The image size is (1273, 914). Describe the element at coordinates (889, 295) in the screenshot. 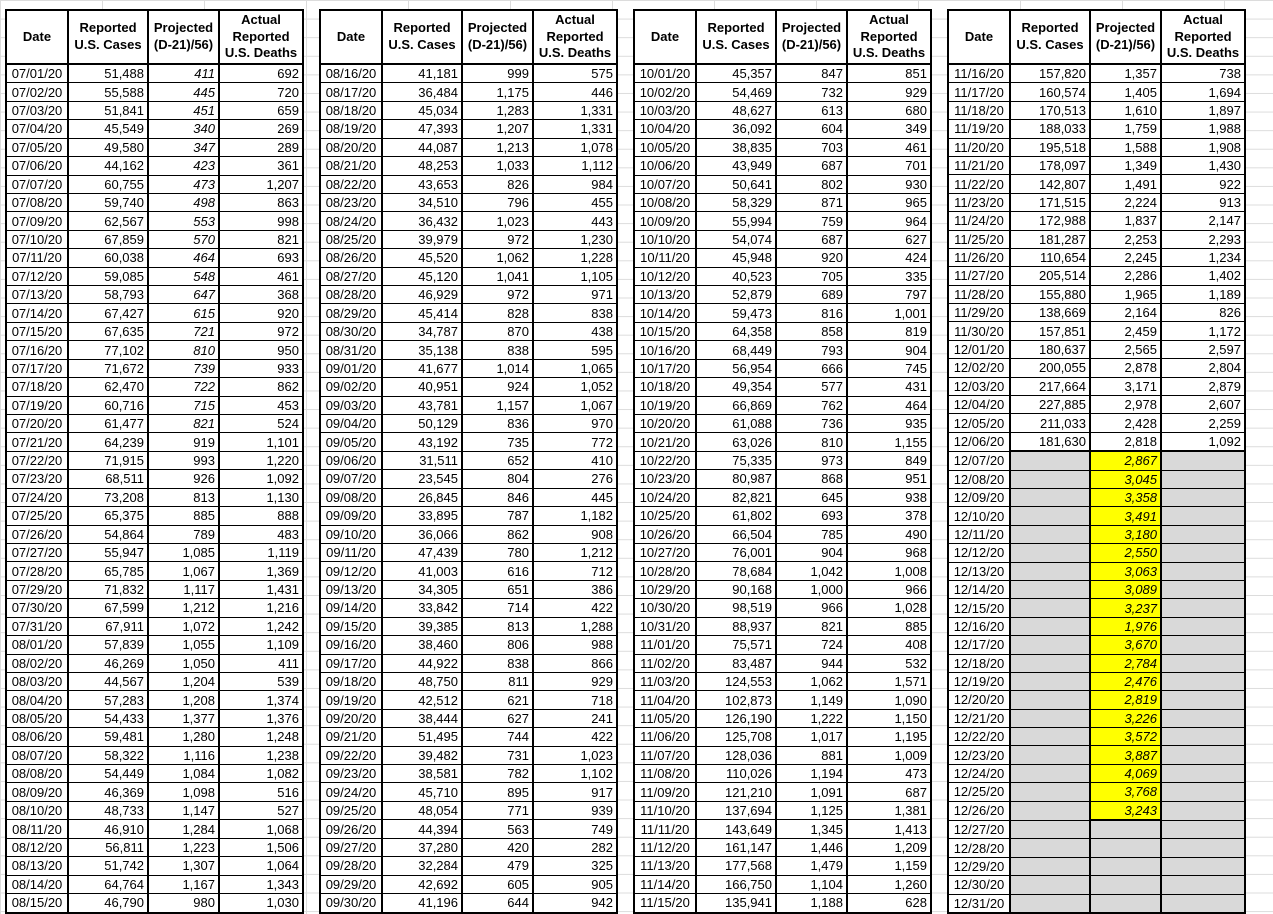

I see `actual-deaths-cell: 797` at that location.